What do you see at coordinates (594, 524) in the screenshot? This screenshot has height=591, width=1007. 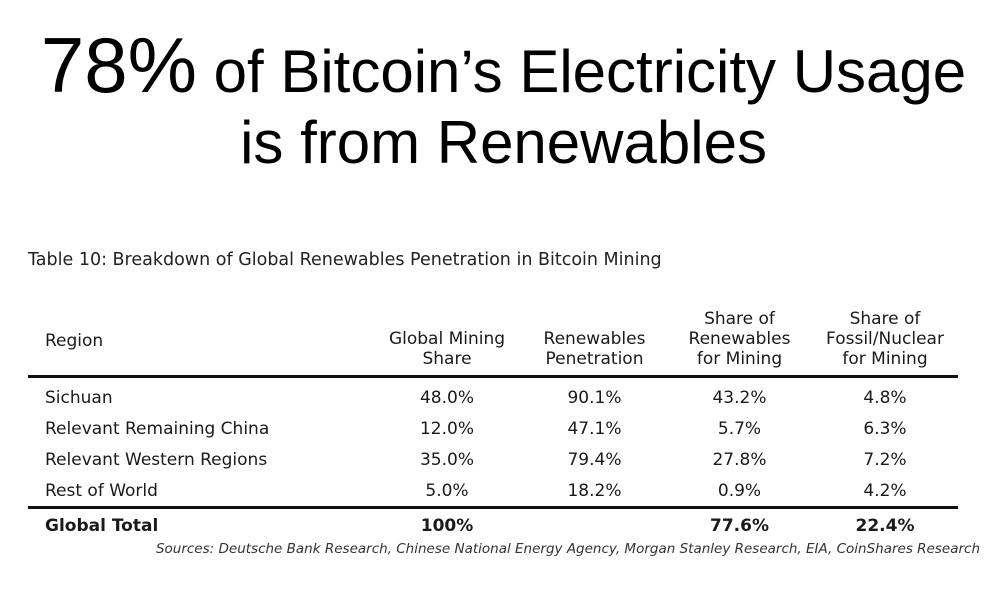 I see `cell-renewables-penetration-total` at bounding box center [594, 524].